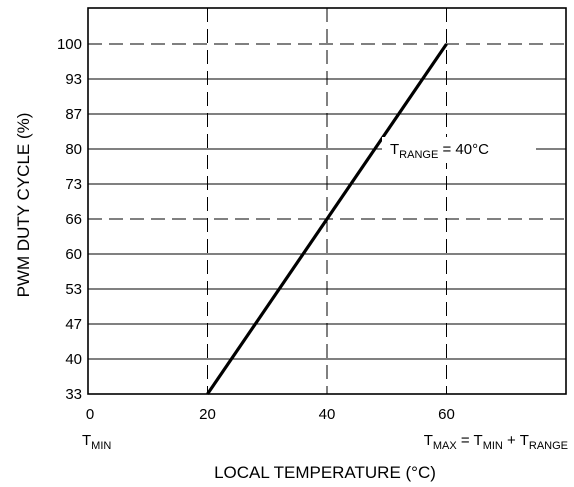  I want to click on tmax-eq-t: = T, so click(470, 440).